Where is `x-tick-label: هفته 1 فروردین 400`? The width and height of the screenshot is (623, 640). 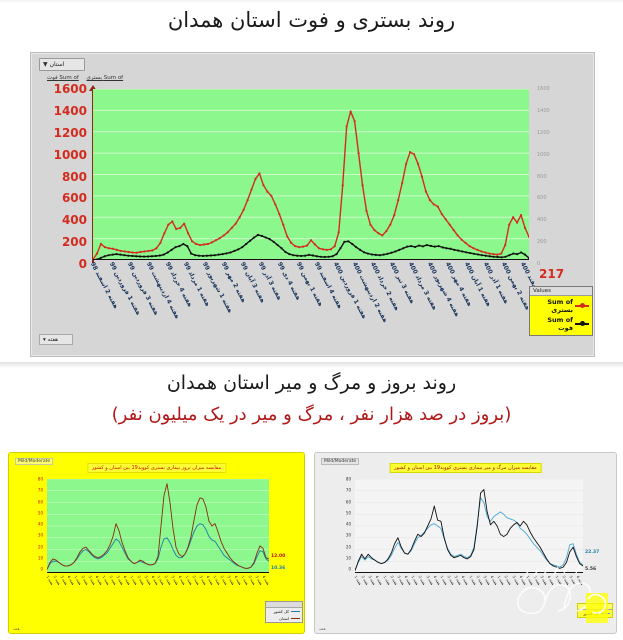 x-tick-label: هفته 1 فروردین 400 is located at coordinates (349, 291).